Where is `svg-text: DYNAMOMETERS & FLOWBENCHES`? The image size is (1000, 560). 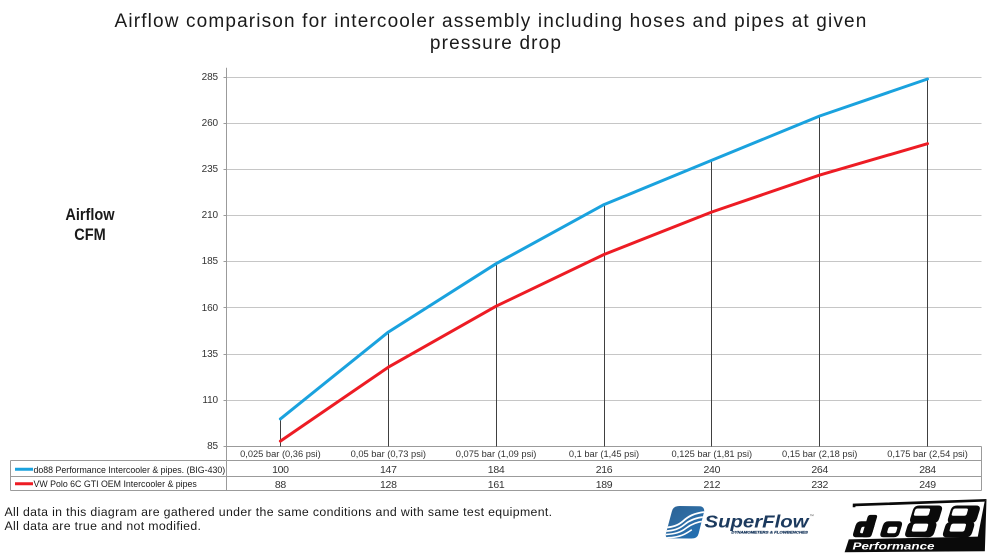
svg-text: DYNAMOMETERS & FLOWBENCHES is located at coordinates (769, 533).